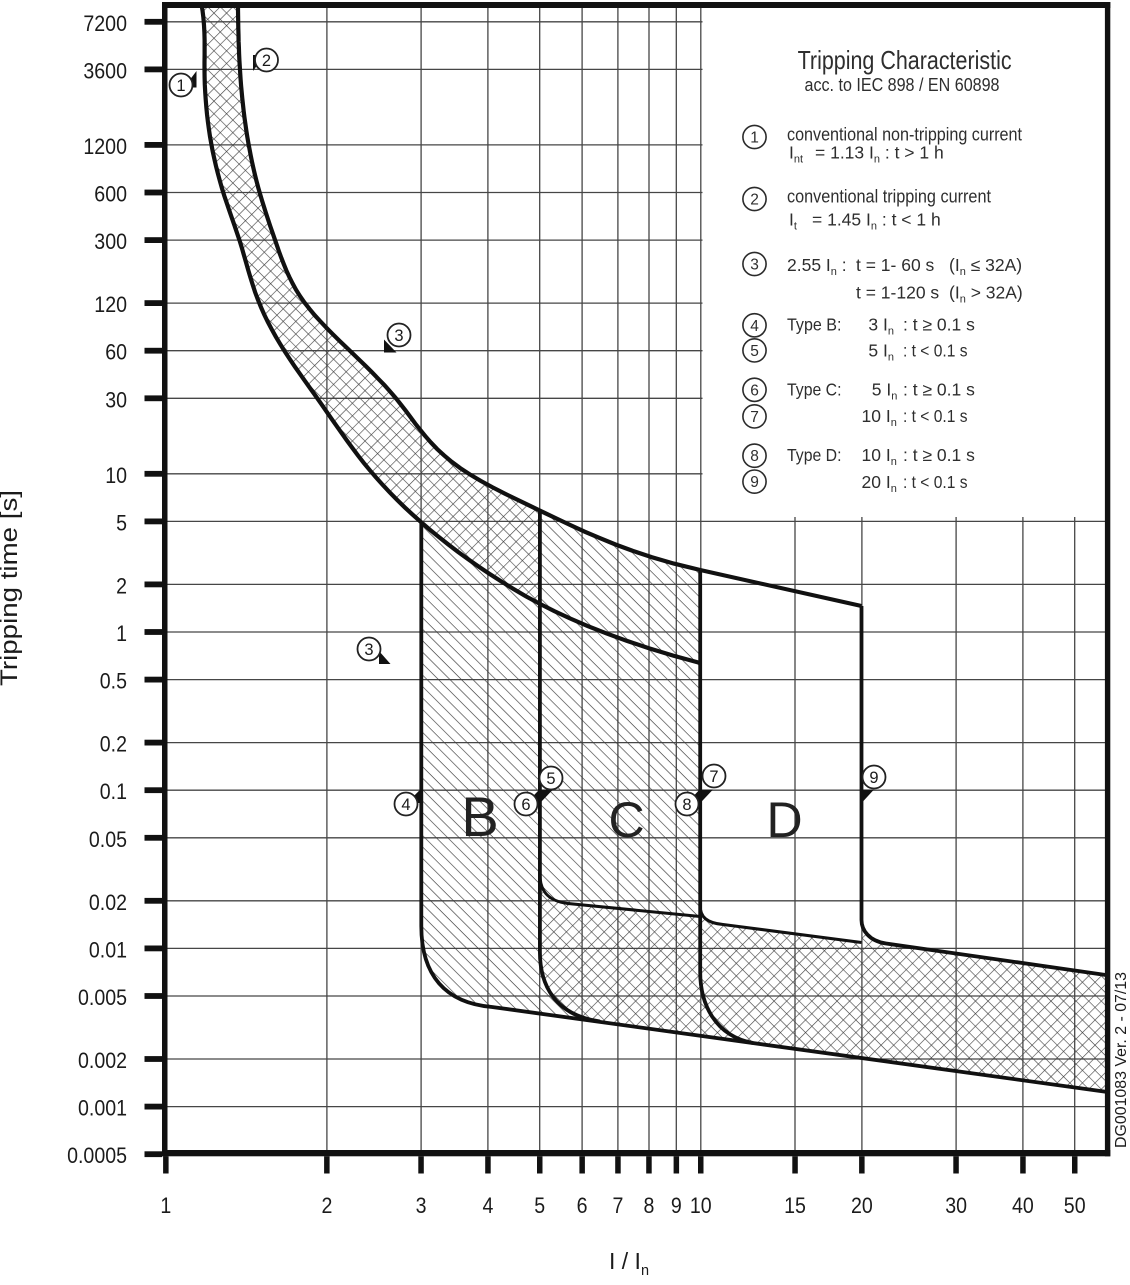  What do you see at coordinates (985, 266) in the screenshot?
I see `svg-text: (In ≤ 32A)` at bounding box center [985, 266].